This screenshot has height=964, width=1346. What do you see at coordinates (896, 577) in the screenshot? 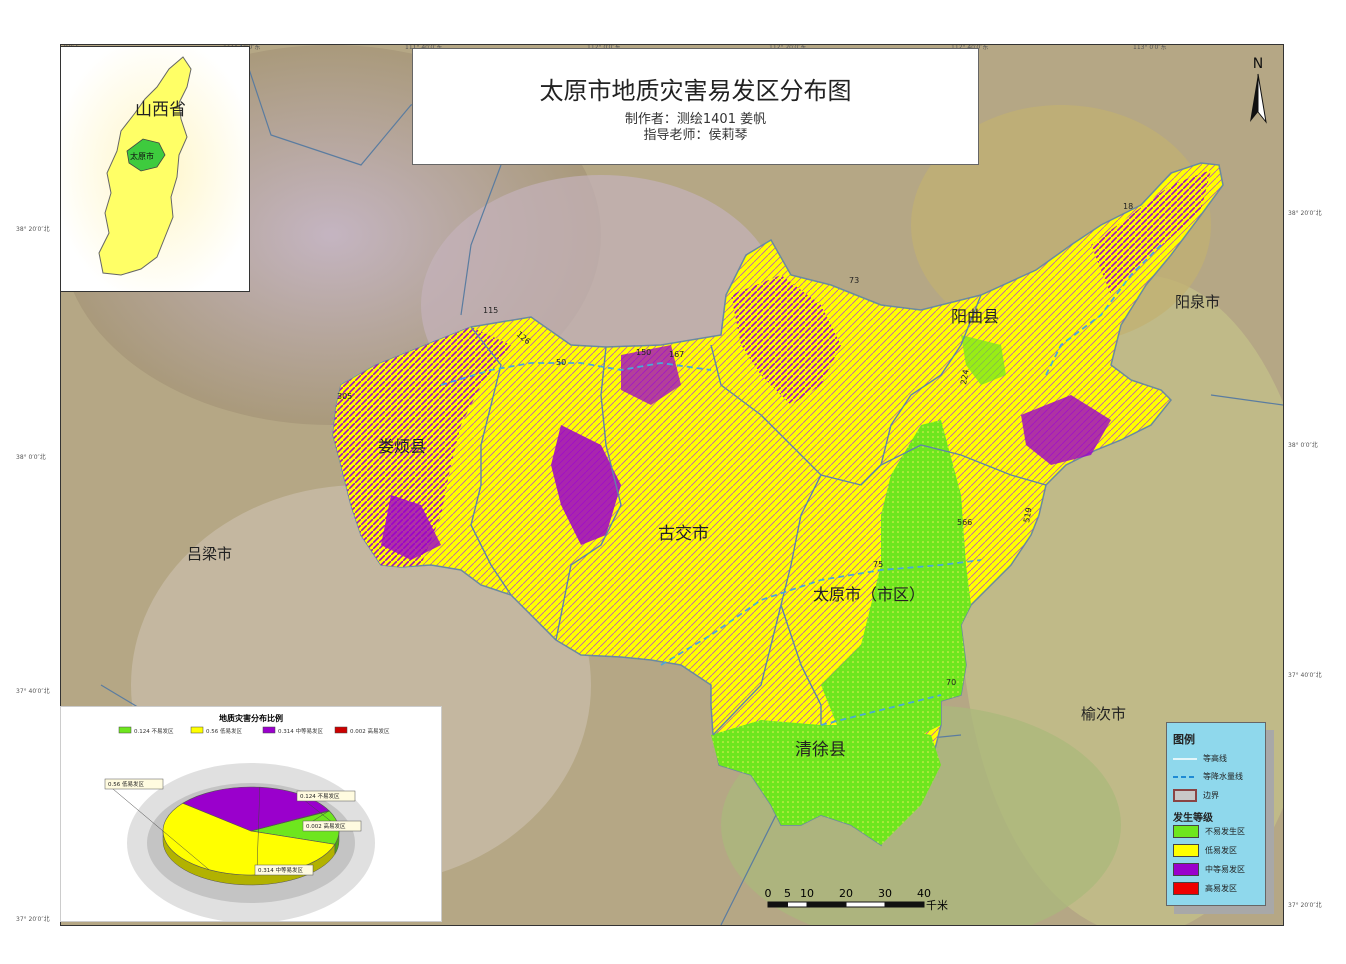
I see `taiyuan-green` at bounding box center [896, 577].